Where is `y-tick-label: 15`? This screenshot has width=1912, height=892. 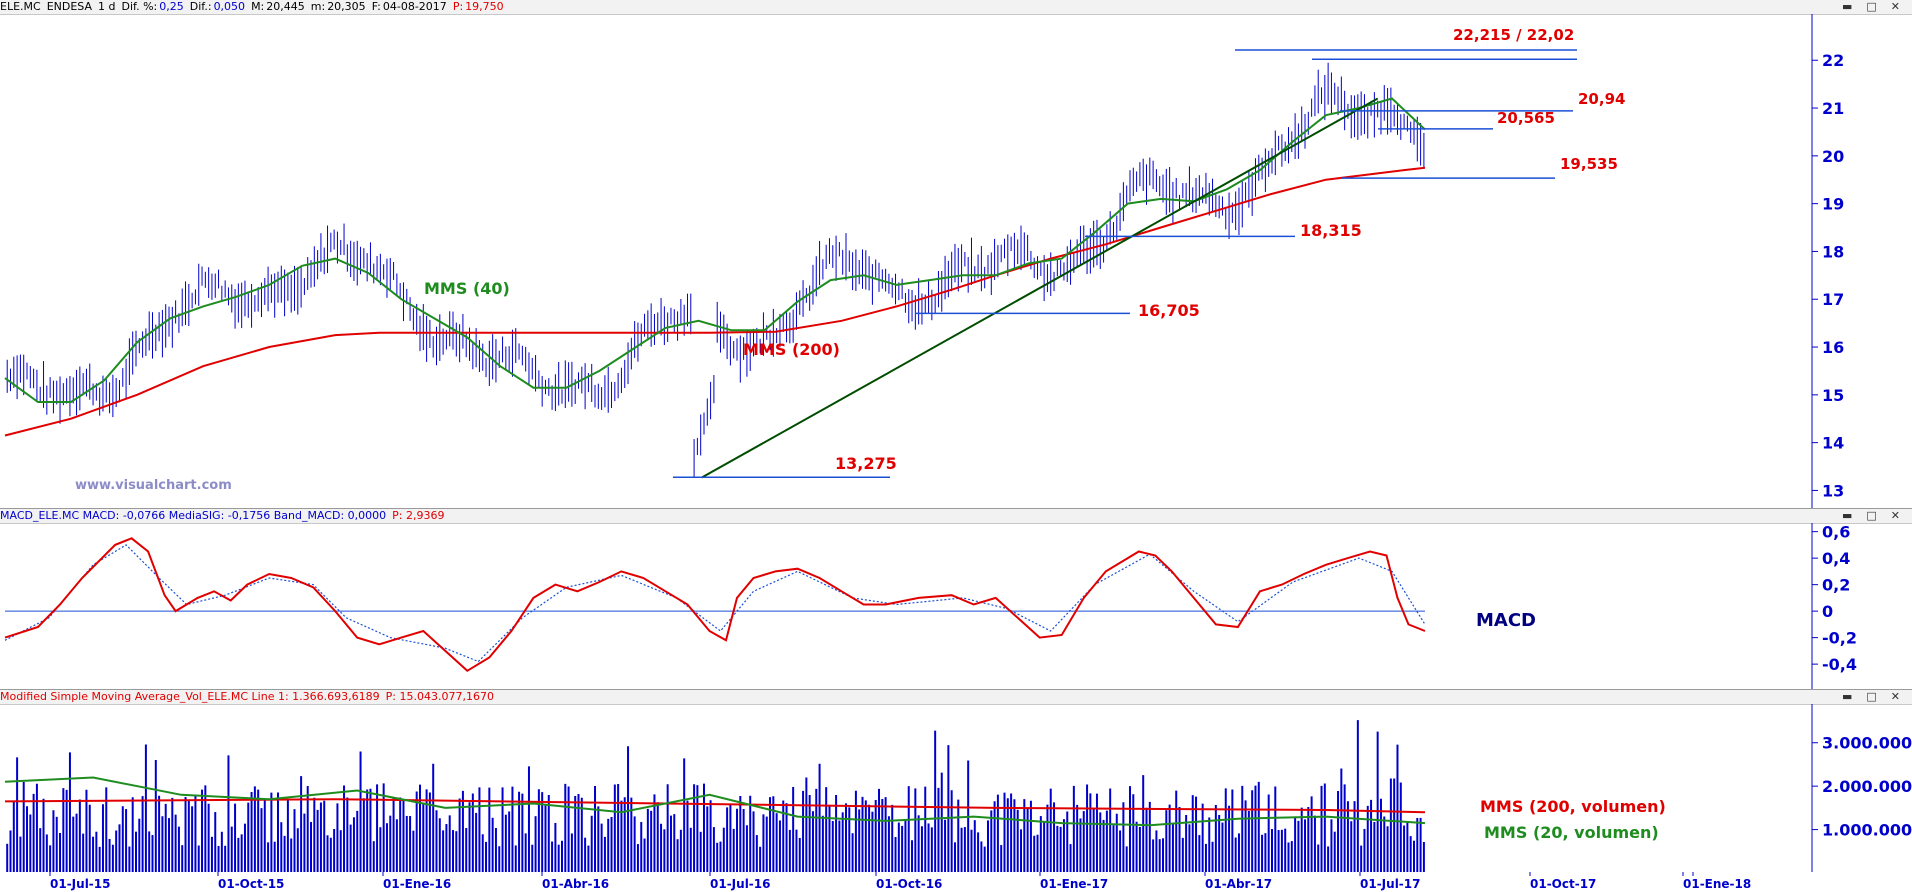 y-tick-label: 15 is located at coordinates (1833, 395).